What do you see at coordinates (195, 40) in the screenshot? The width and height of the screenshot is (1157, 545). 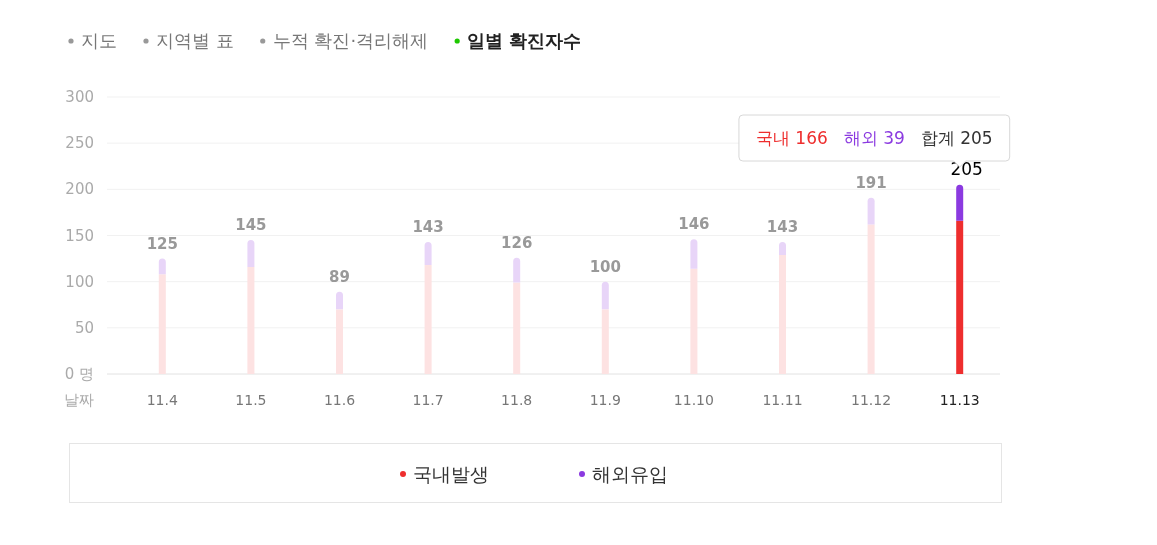 I see `text: 지역별 표` at bounding box center [195, 40].